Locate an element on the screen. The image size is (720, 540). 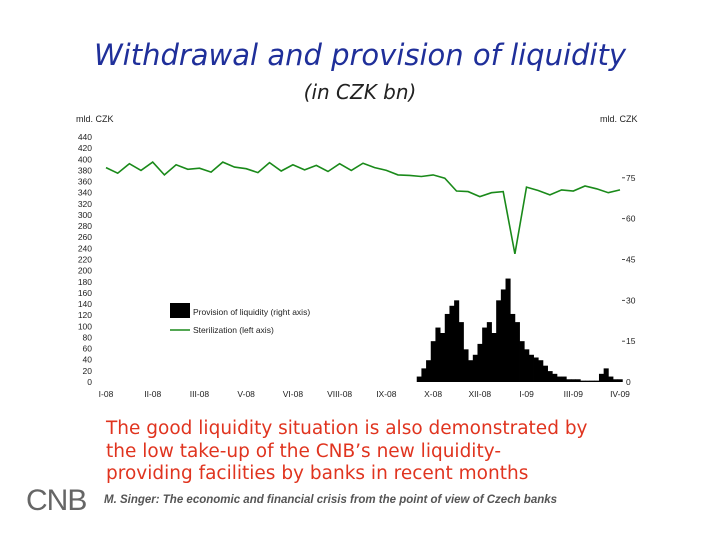
left-tick-label: 160 is located at coordinates (85, 293).